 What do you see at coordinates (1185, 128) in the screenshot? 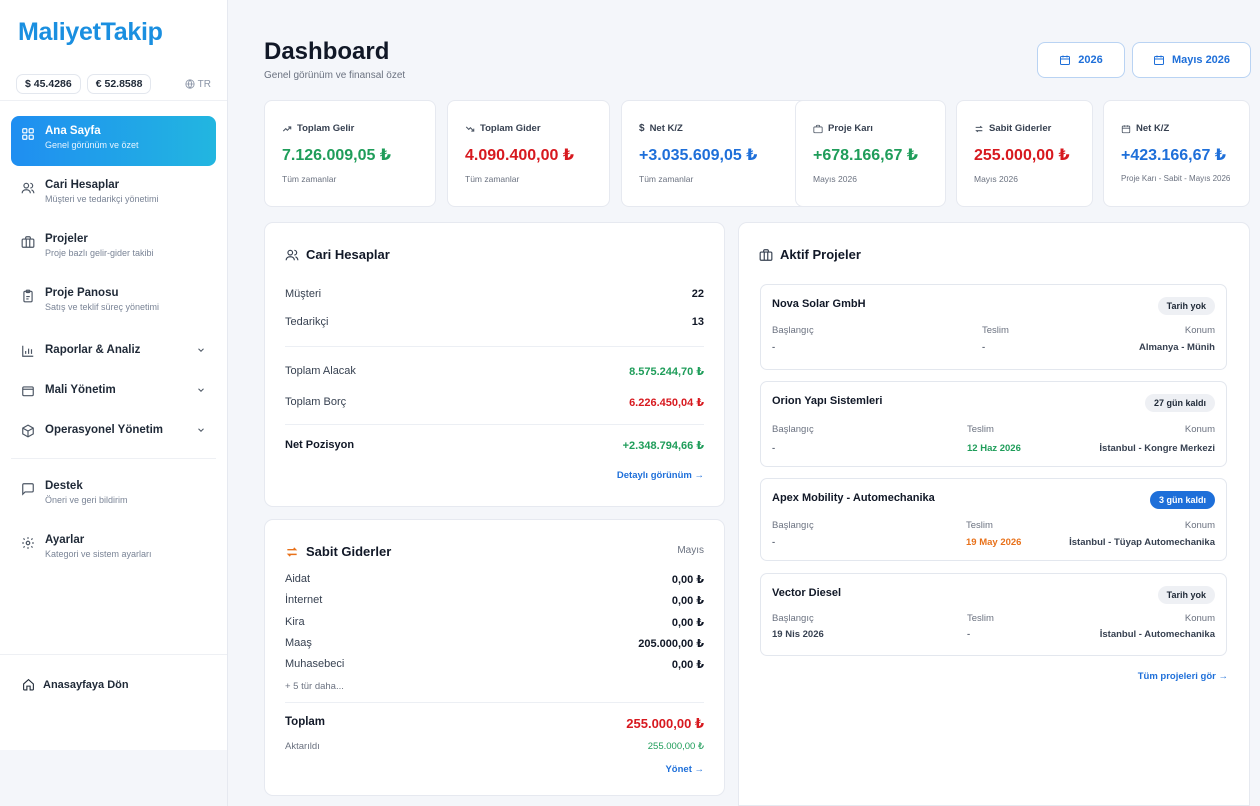
I see `stat-label: Net K/Z` at bounding box center [1185, 128].